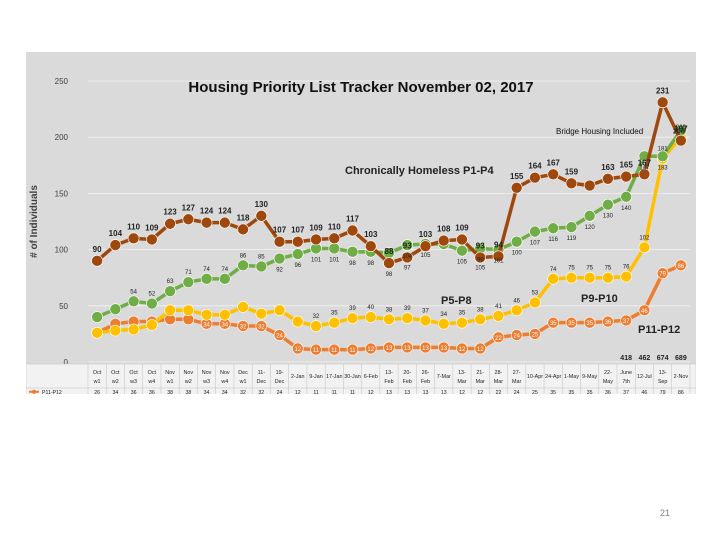 The width and height of the screenshot is (720, 540). I want to click on data-label: 75, so click(608, 269).